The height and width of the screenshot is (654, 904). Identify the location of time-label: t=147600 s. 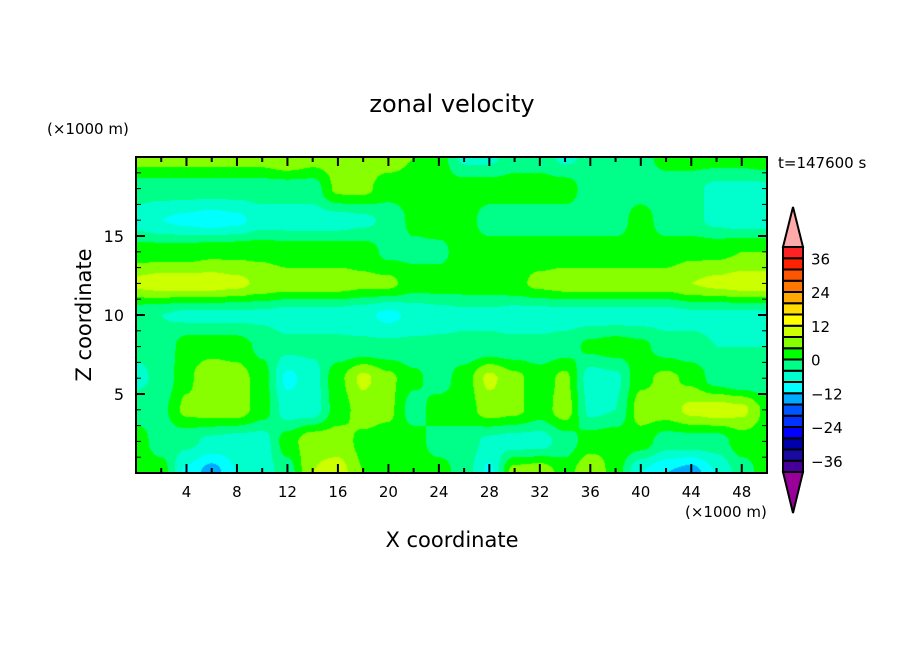
(822, 163).